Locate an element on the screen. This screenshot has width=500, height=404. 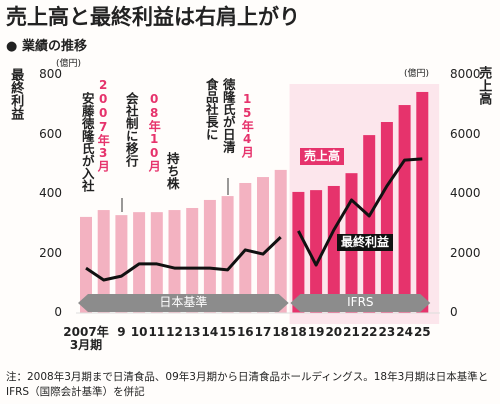
x-tick-label: 19 is located at coordinates (316, 332).